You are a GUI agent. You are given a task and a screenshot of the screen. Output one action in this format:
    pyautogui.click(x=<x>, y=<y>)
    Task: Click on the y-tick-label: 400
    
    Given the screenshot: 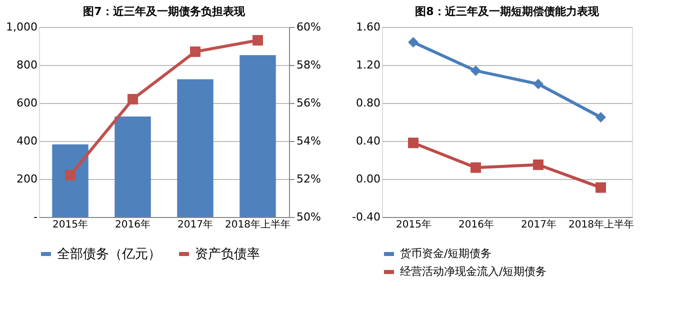 What is the action you would take?
    pyautogui.click(x=27, y=141)
    